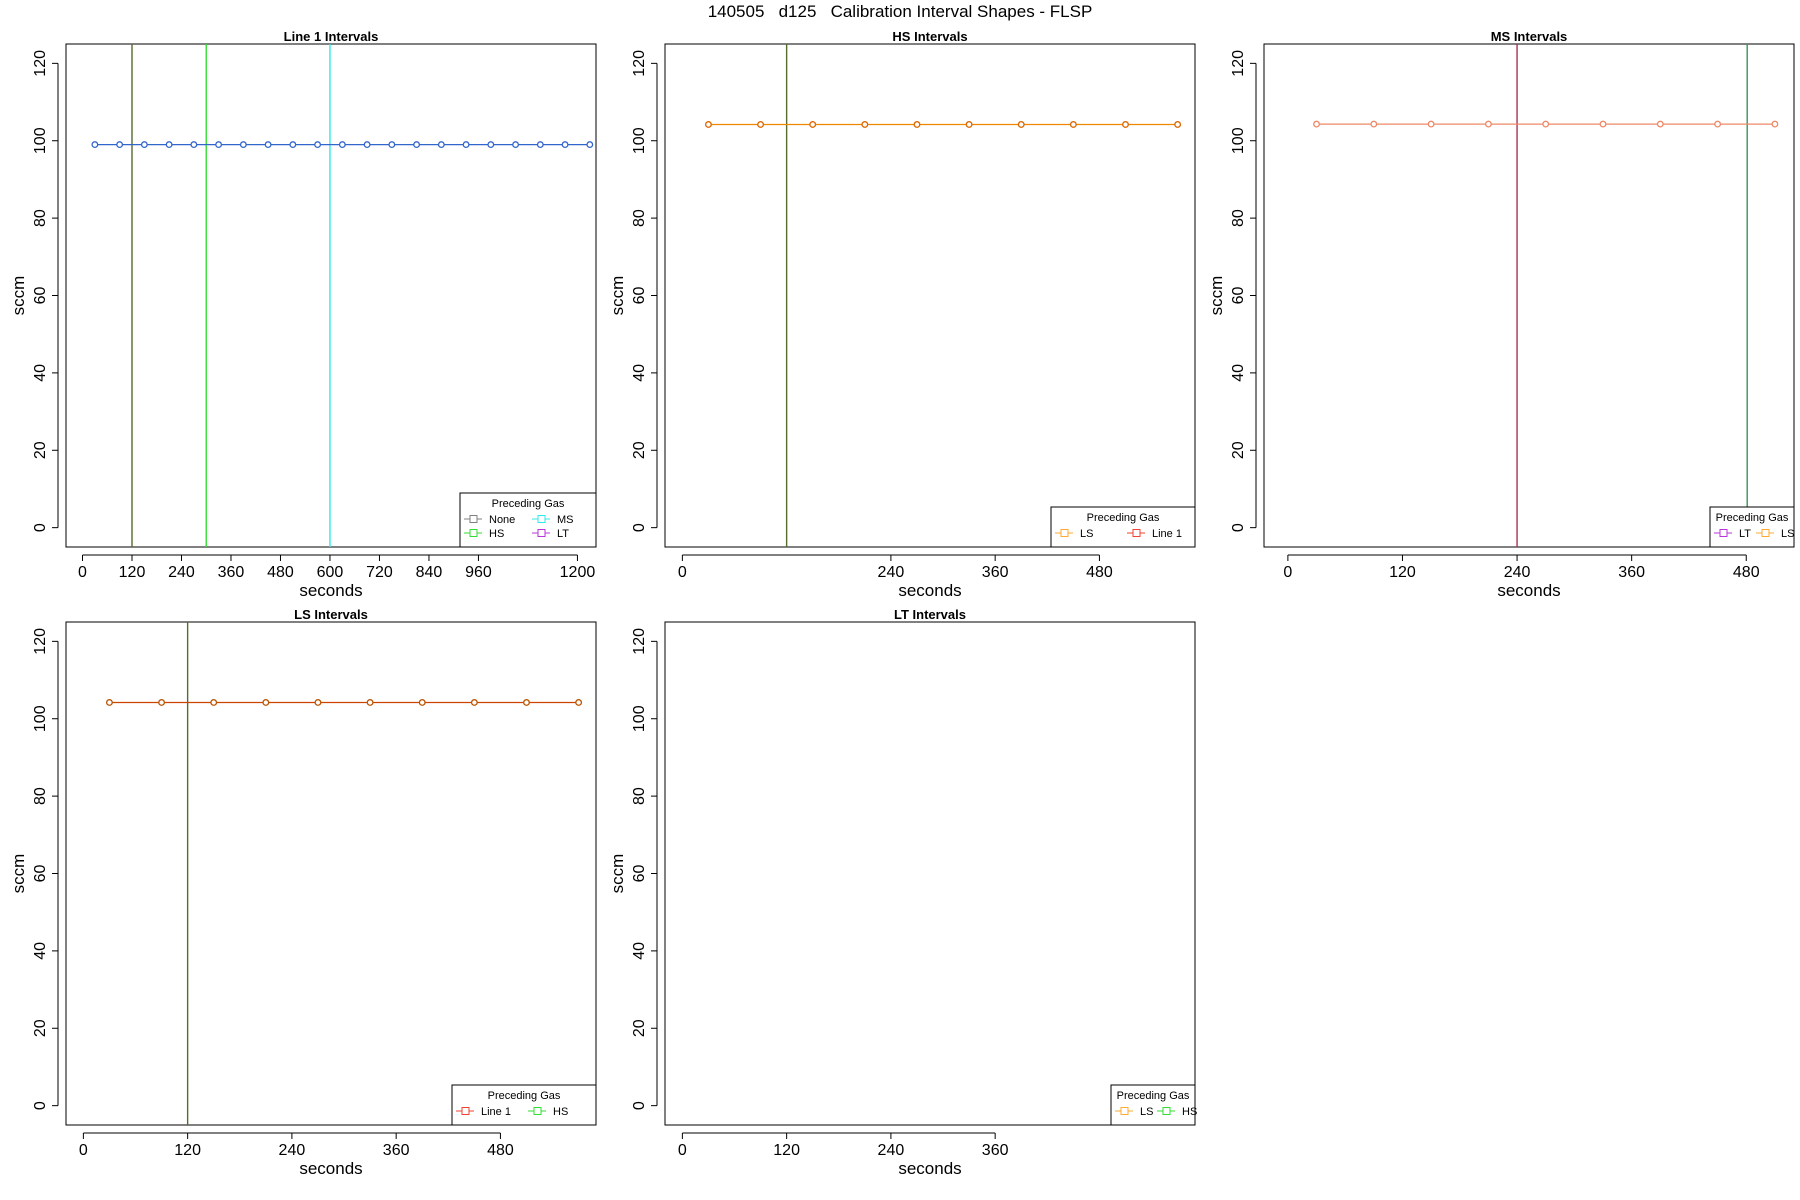  What do you see at coordinates (1745, 534) in the screenshot?
I see `legend-entry-label: LT` at bounding box center [1745, 534].